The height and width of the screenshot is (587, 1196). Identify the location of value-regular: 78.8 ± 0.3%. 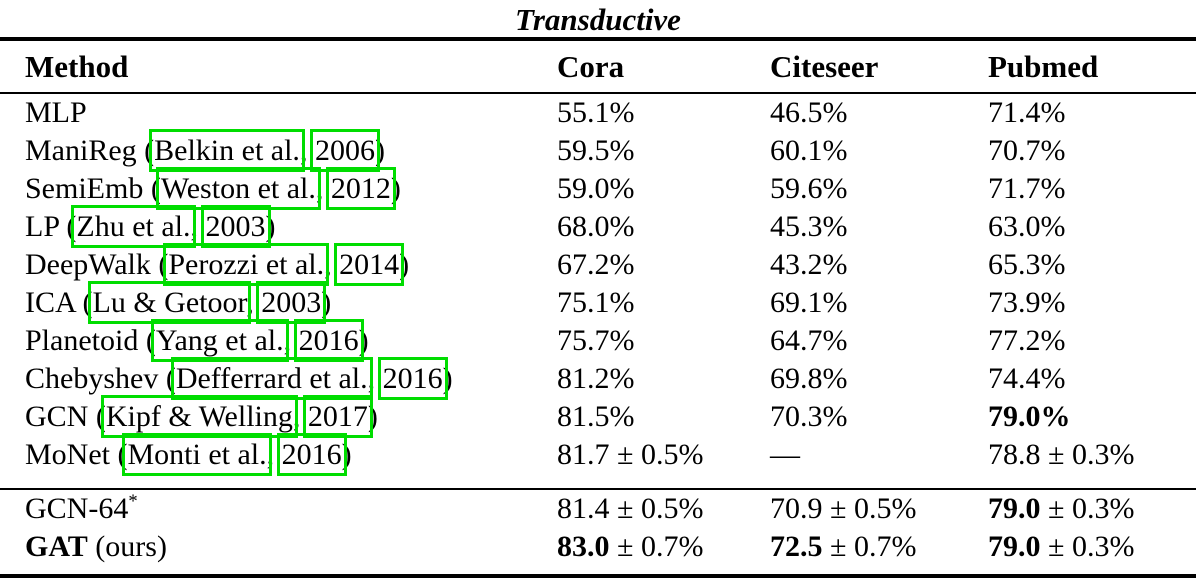
(1061, 454).